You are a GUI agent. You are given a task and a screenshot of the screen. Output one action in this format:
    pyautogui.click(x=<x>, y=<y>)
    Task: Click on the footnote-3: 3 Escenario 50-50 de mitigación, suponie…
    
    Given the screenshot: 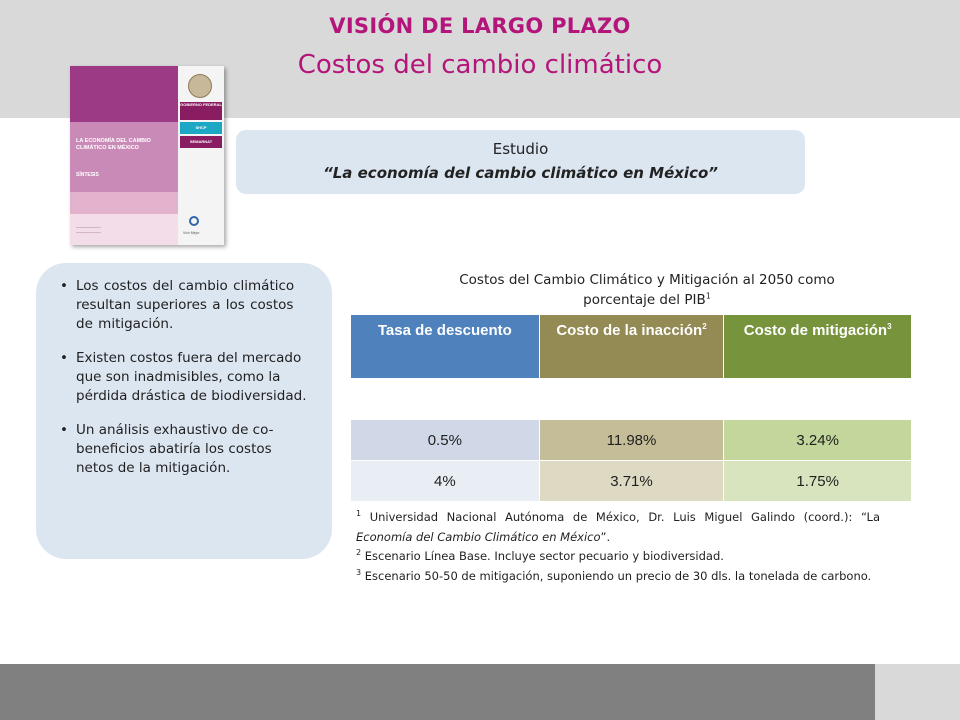 What is the action you would take?
    pyautogui.click(x=614, y=575)
    